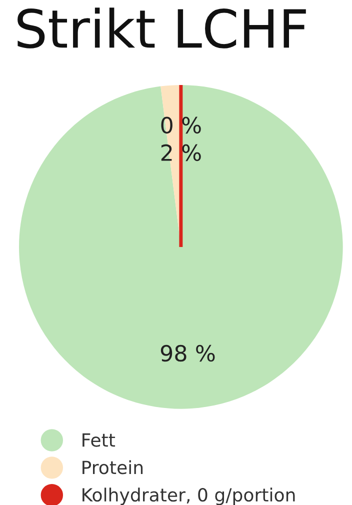  I want to click on data-label: 98 %, so click(187, 353).